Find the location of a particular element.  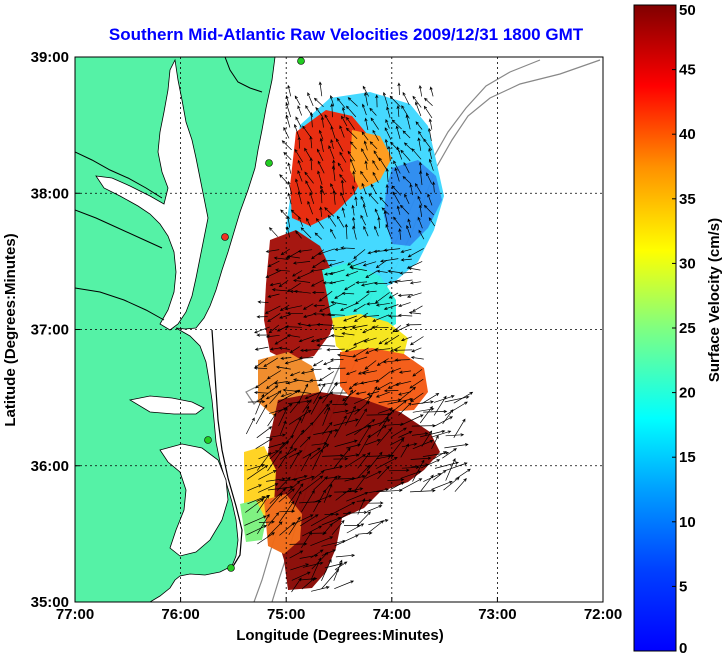

colorbar-tick-label: 15 is located at coordinates (687, 457).